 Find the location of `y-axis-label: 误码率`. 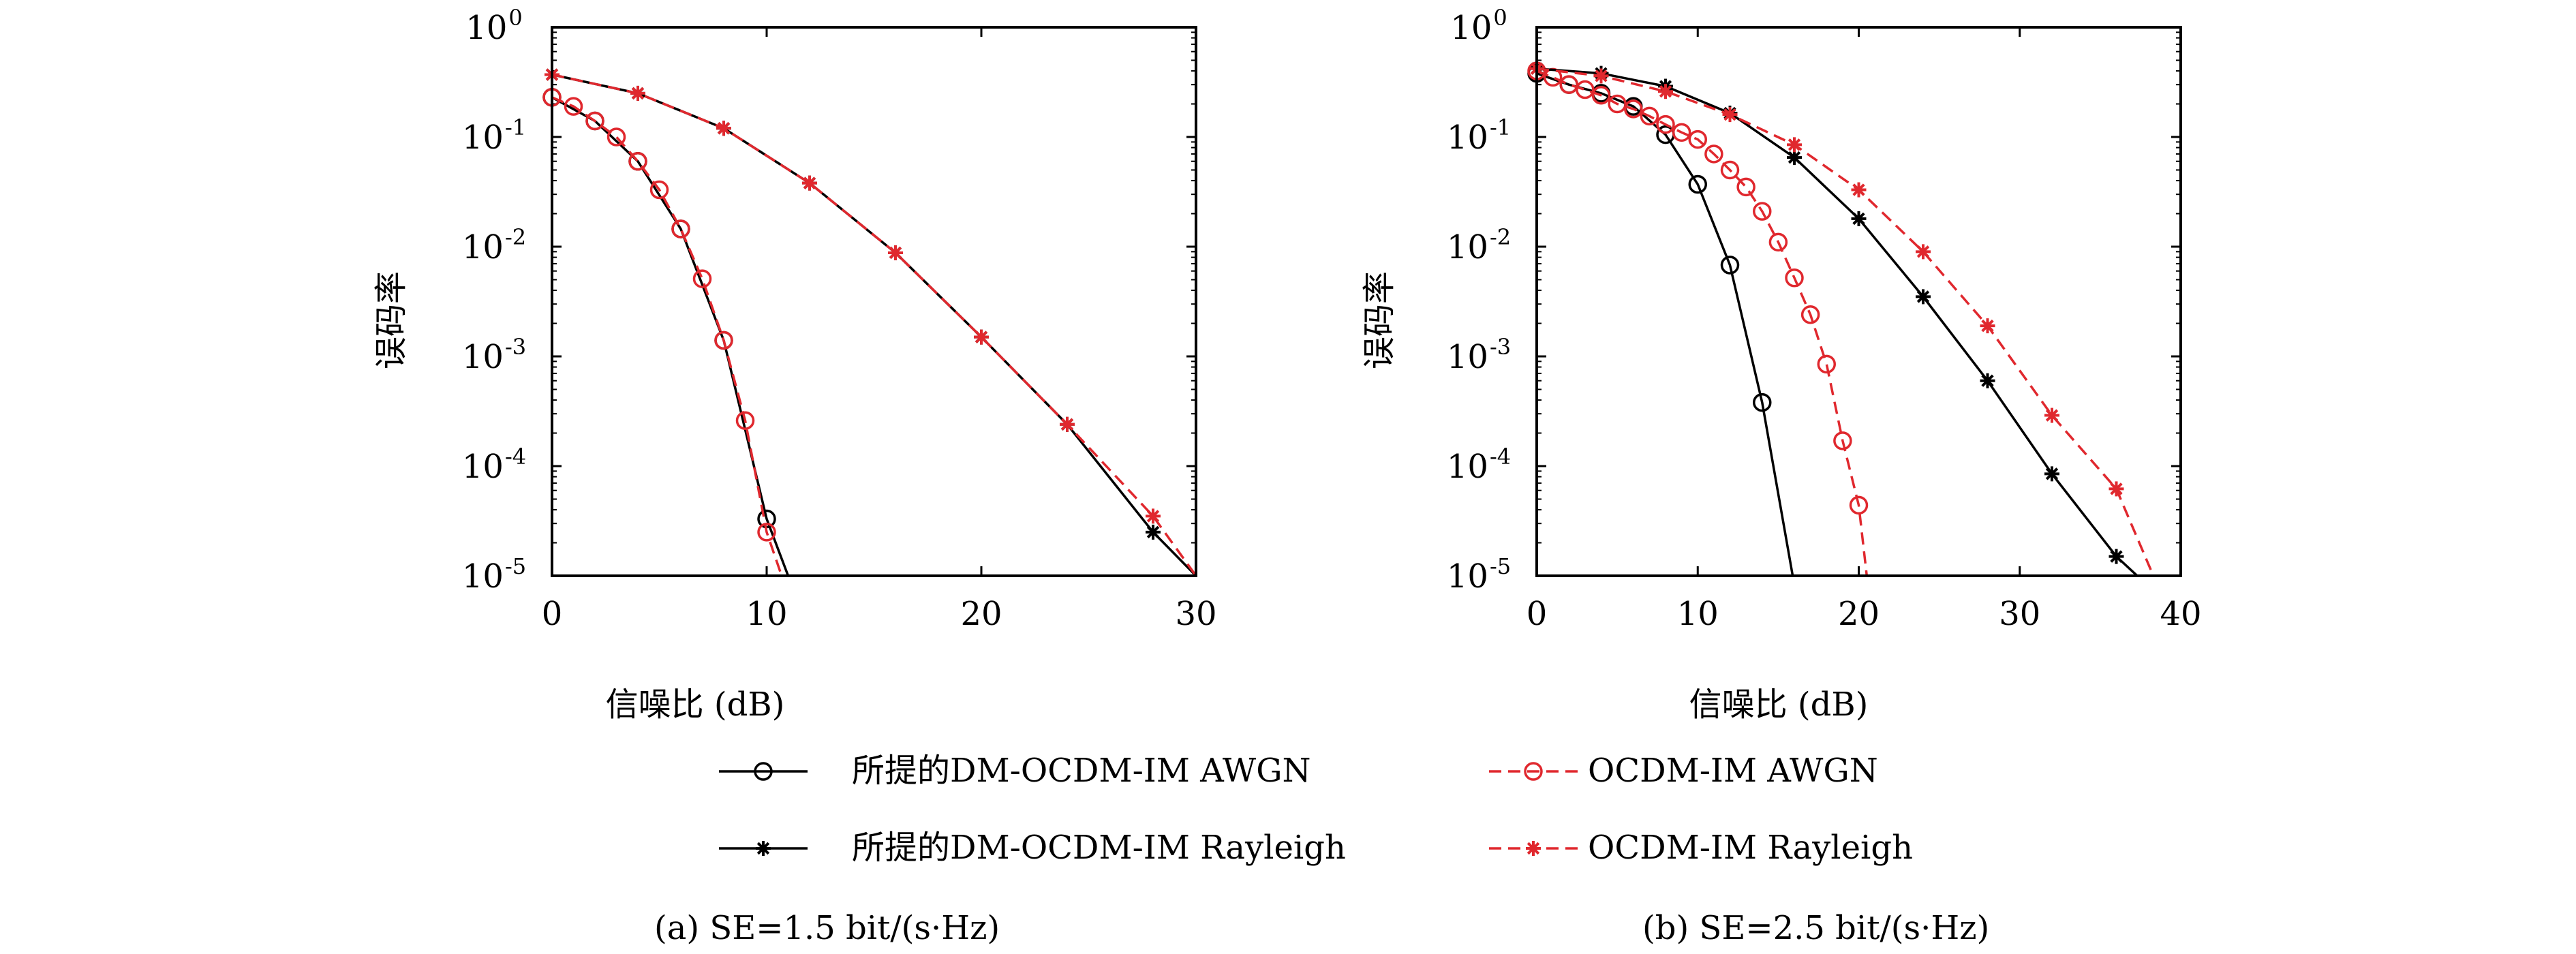

y-axis-label: 误码率 is located at coordinates (391, 320).